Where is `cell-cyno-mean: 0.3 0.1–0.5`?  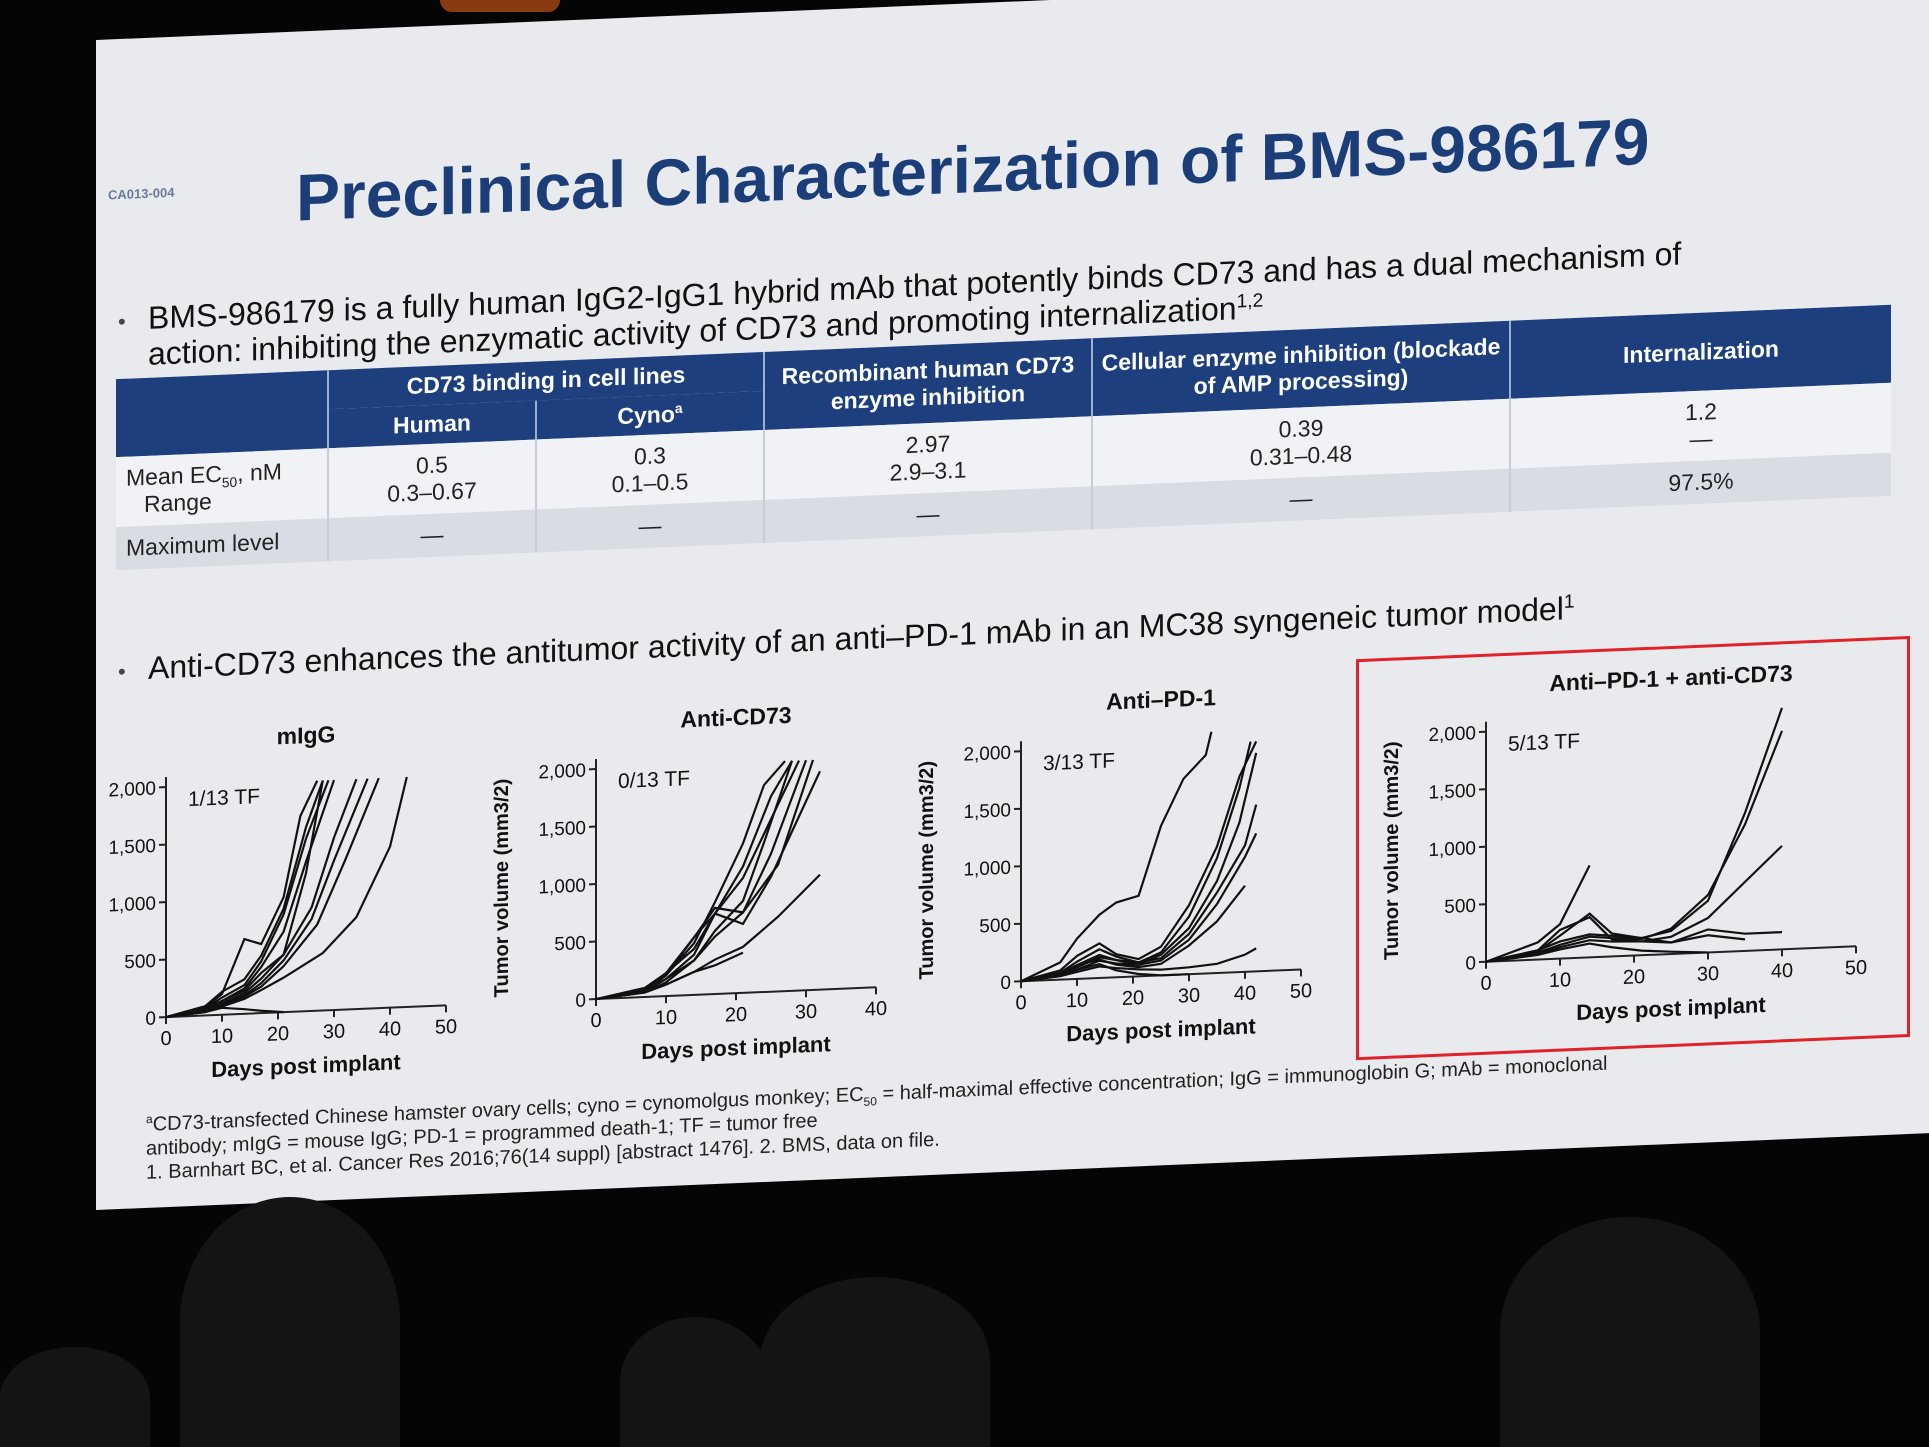 cell-cyno-mean: 0.3 0.1–0.5 is located at coordinates (650, 470).